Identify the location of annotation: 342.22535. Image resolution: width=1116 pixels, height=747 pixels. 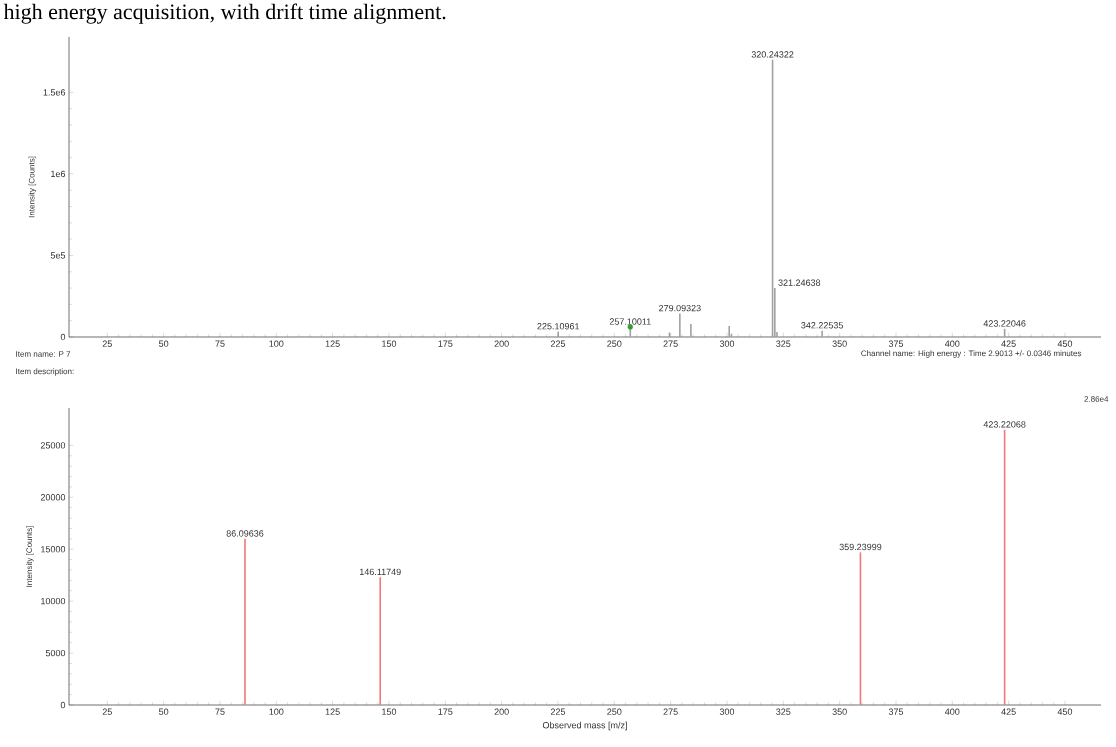
(822, 325).